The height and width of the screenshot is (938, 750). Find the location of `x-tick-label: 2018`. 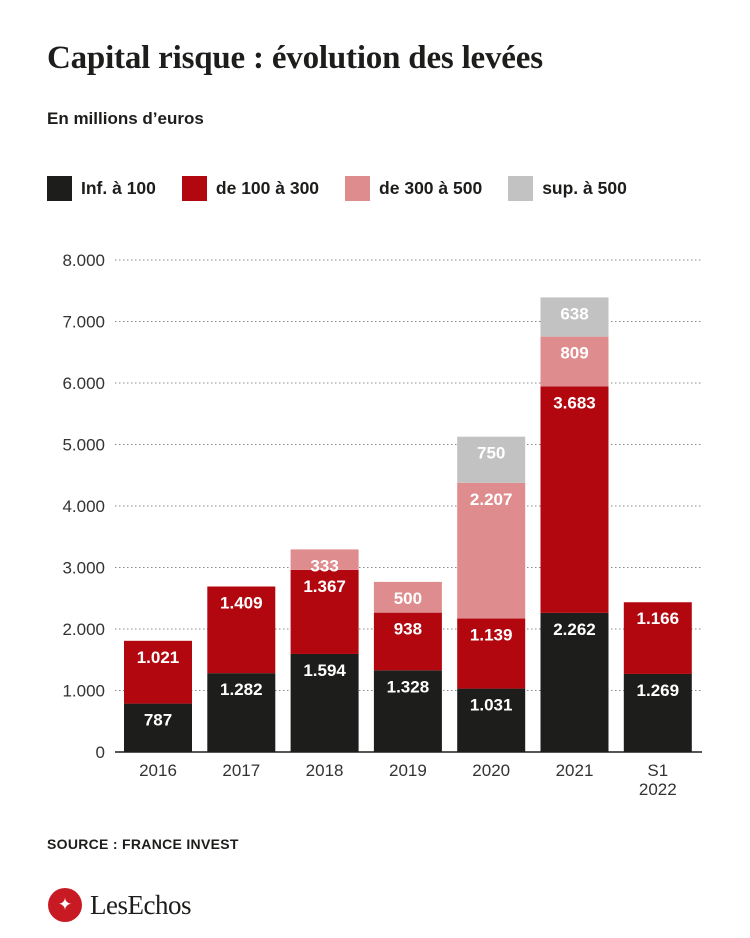

x-tick-label: 2018 is located at coordinates (325, 770).